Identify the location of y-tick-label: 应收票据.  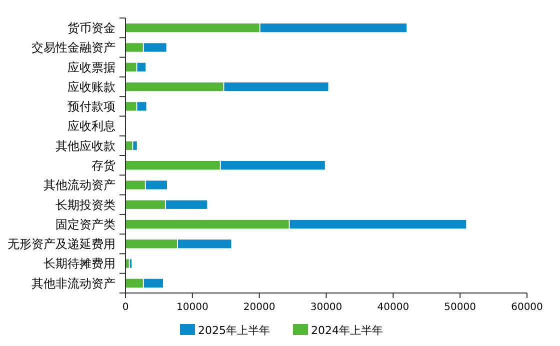
(92, 67).